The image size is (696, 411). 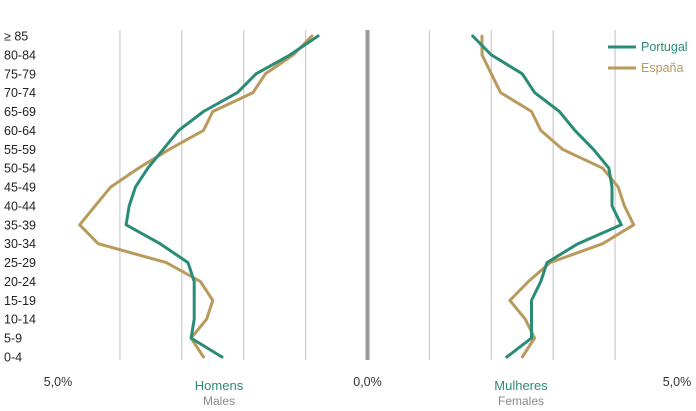 What do you see at coordinates (20, 320) in the screenshot?
I see `age-group-label: 10-14` at bounding box center [20, 320].